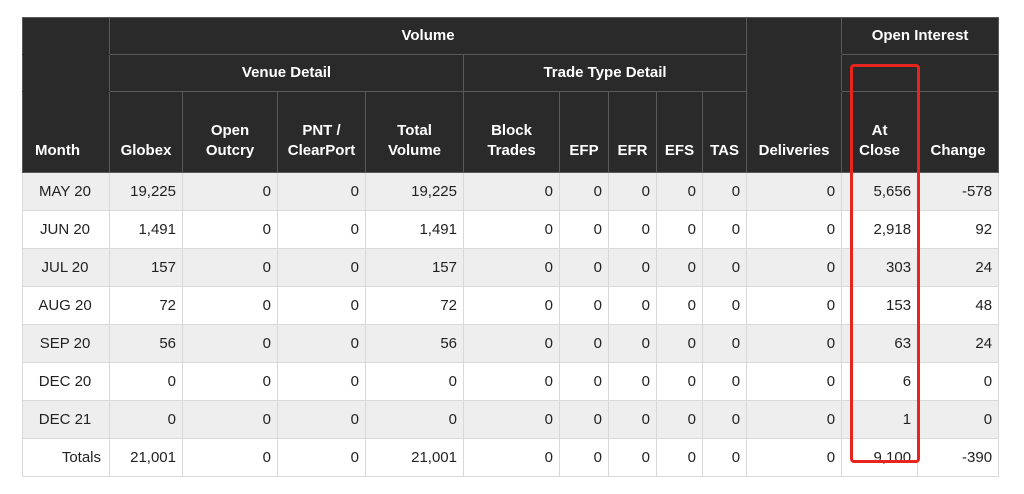  Describe the element at coordinates (146, 343) in the screenshot. I see `cell-globex: 56` at that location.